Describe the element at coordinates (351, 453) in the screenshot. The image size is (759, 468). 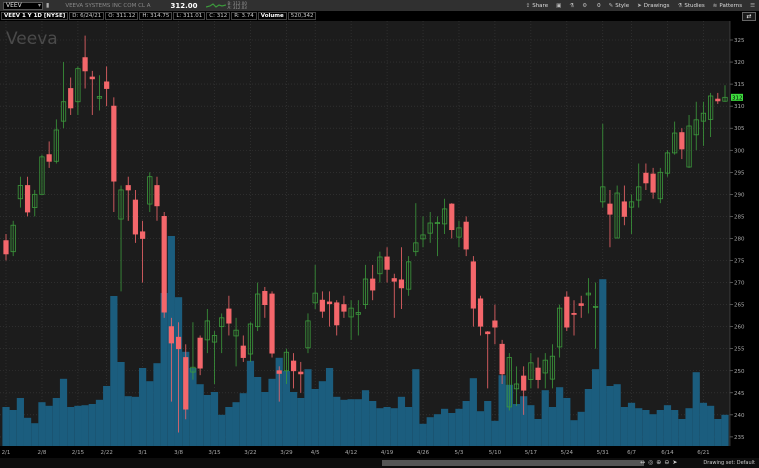
I see `x-tick-label: 4/12` at that location.